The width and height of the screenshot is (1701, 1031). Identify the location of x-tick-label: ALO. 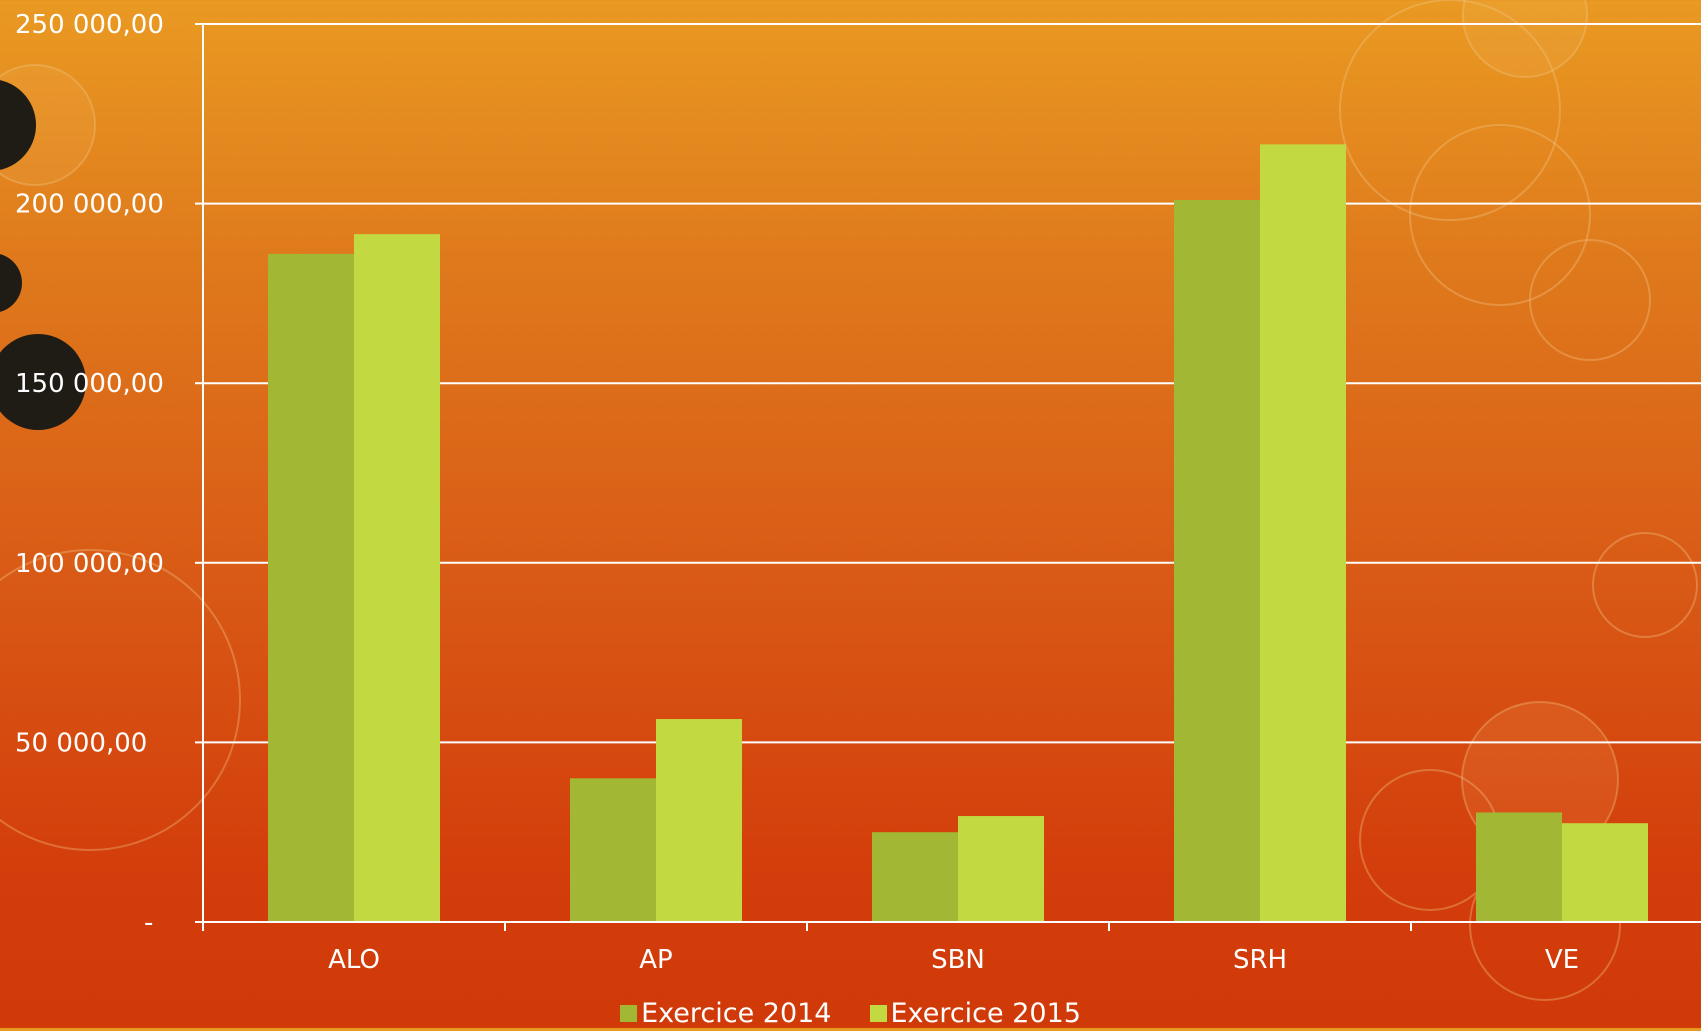
(354, 960).